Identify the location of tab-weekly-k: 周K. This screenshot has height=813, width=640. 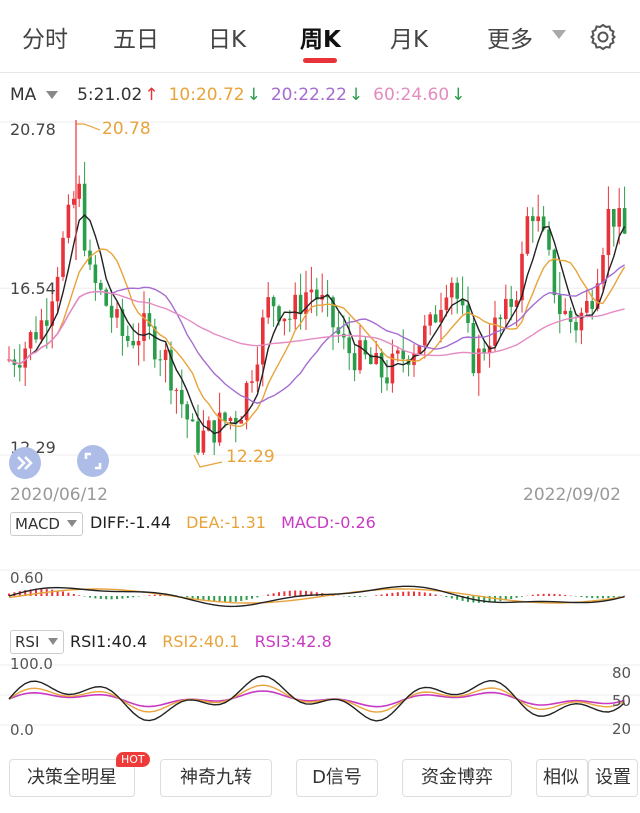
(320, 40).